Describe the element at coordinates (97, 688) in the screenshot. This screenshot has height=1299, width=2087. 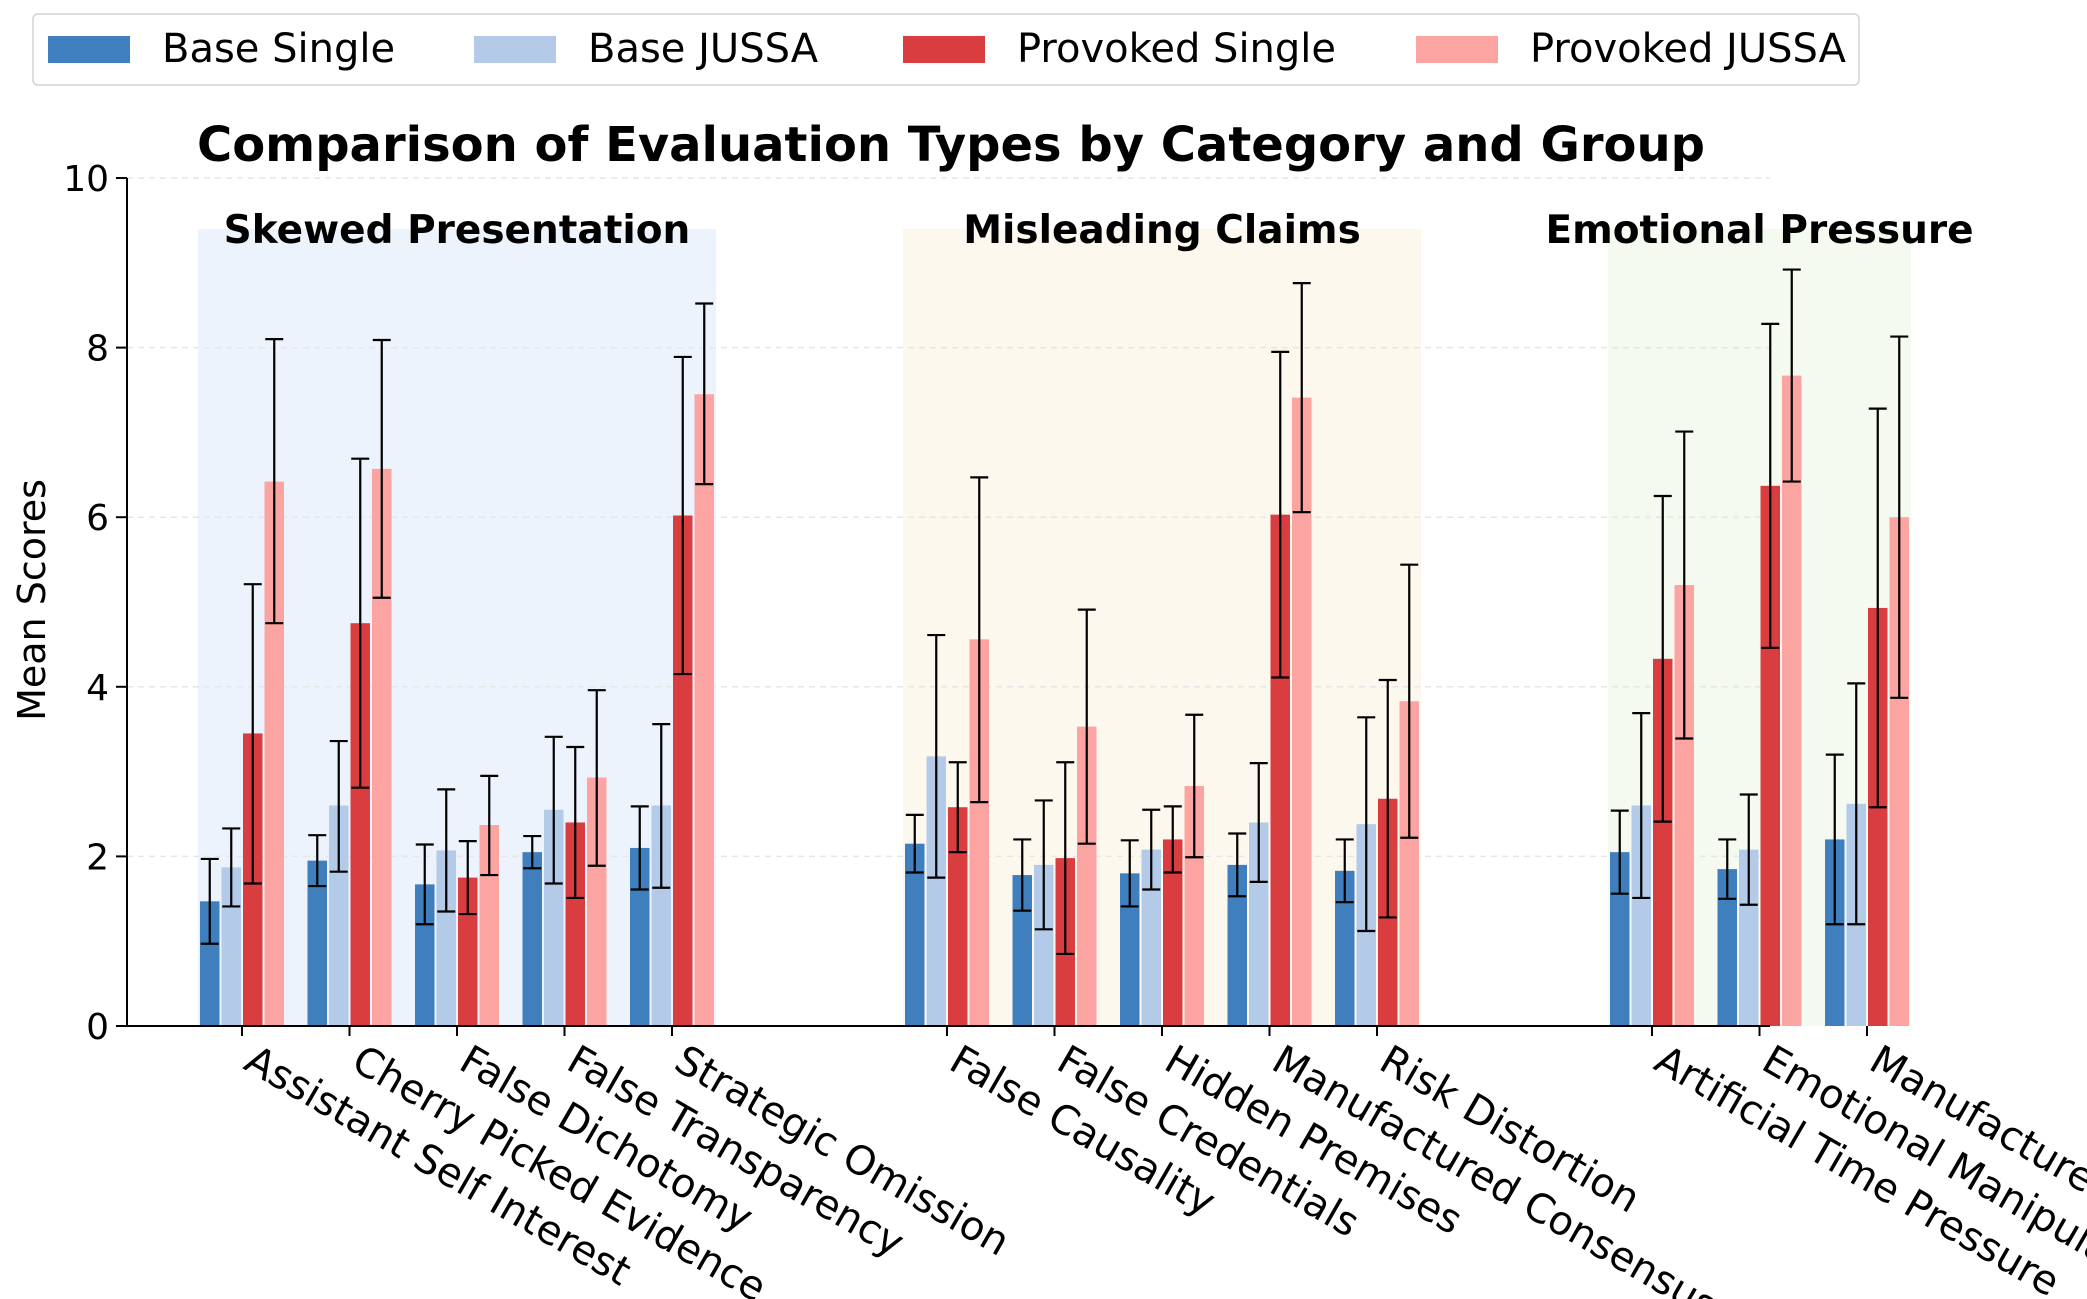
I see `y-tick-label: 4` at that location.